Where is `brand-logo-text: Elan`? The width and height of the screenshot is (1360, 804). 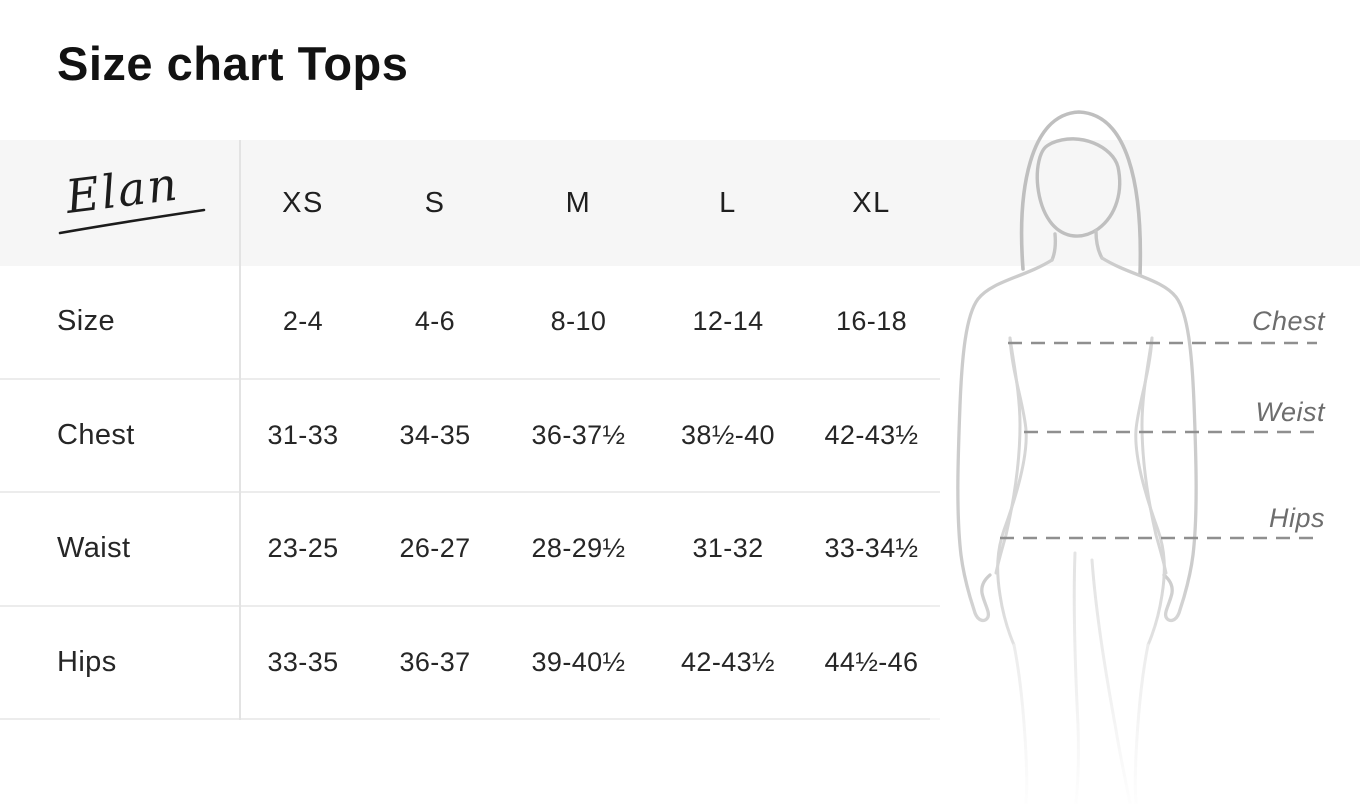 brand-logo-text: Elan is located at coordinates (122, 191).